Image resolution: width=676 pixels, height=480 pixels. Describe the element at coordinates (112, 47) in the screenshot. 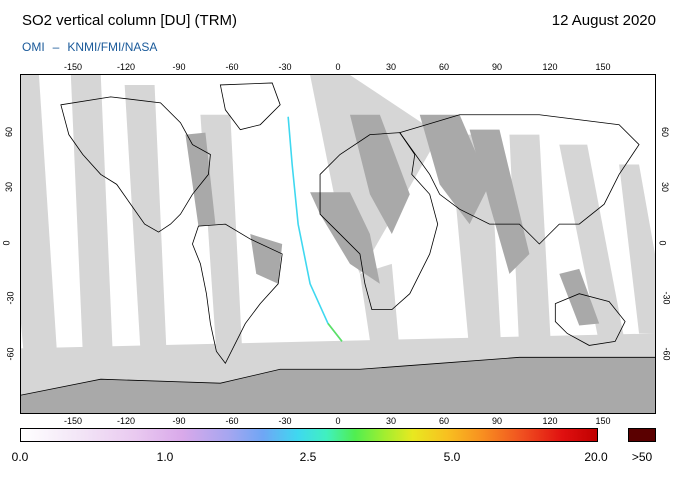

I see `credit-agencies: KNMI/FMI/NASA` at that location.